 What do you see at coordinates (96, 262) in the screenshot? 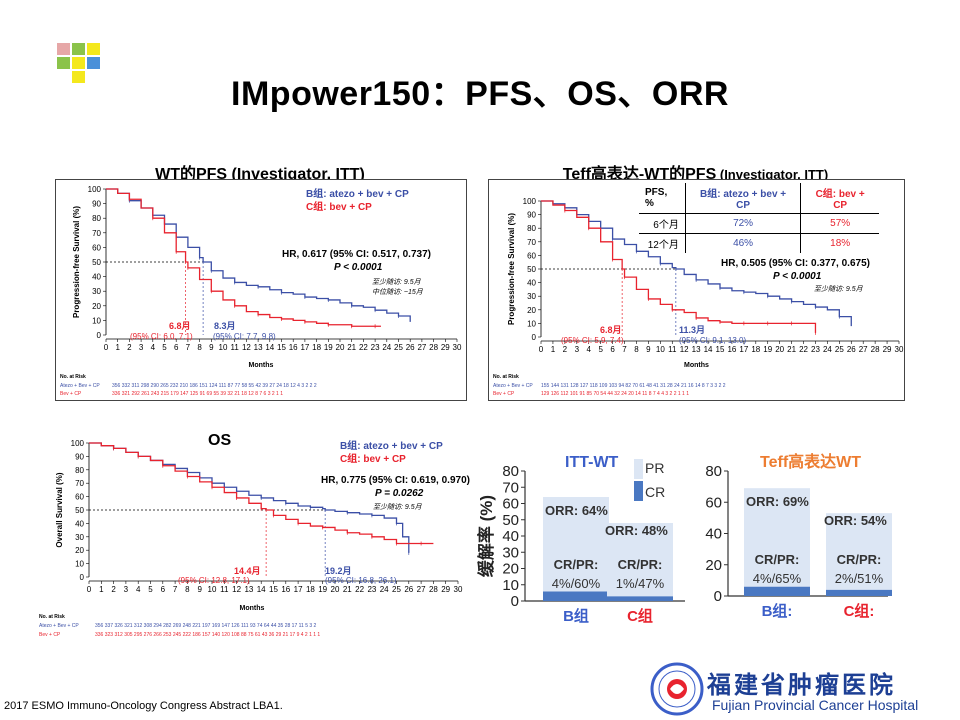
I see `wt-pfs-y-tick-label: 50` at bounding box center [96, 262].